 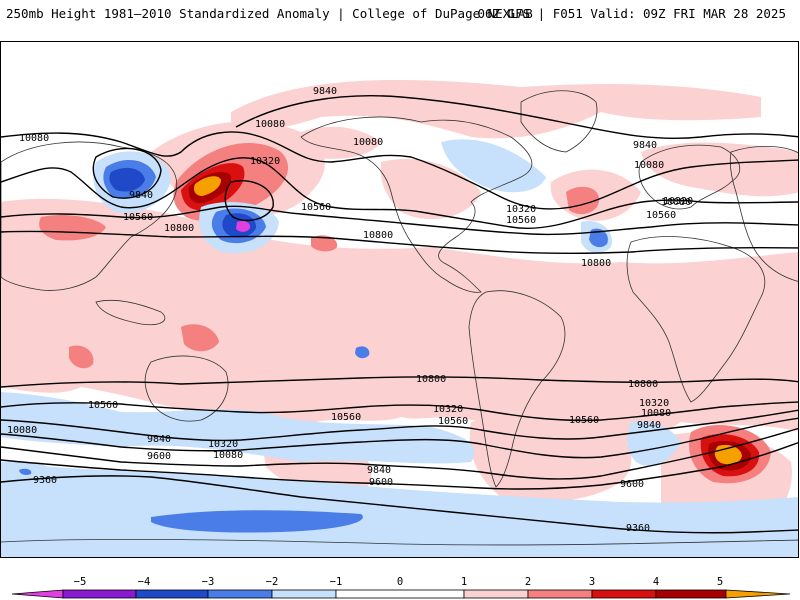 What do you see at coordinates (689, 177) in the screenshot?
I see `coast-europe` at bounding box center [689, 177].